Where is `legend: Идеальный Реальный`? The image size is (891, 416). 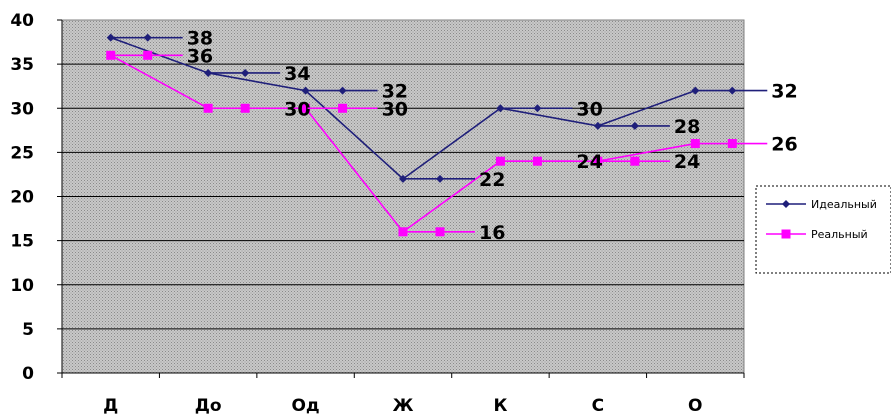
legend: Идеальный Реальный is located at coordinates (823, 229).